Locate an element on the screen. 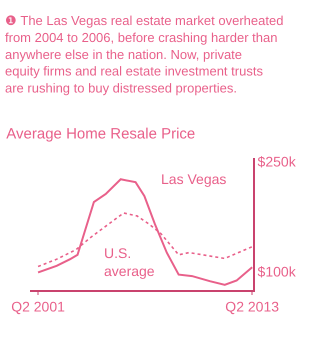 The width and height of the screenshot is (315, 348). chart-title: Average Home Resale Price is located at coordinates (101, 134).